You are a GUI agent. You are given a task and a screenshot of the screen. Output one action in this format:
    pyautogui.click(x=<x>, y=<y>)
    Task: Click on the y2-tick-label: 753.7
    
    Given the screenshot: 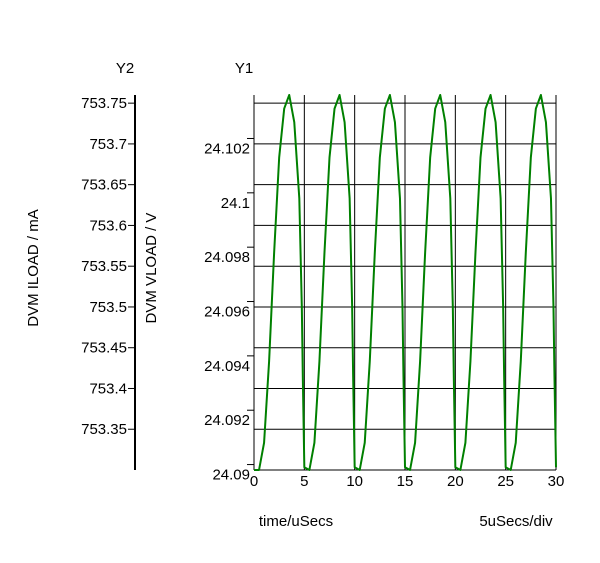 What is the action you would take?
    pyautogui.click(x=108, y=144)
    